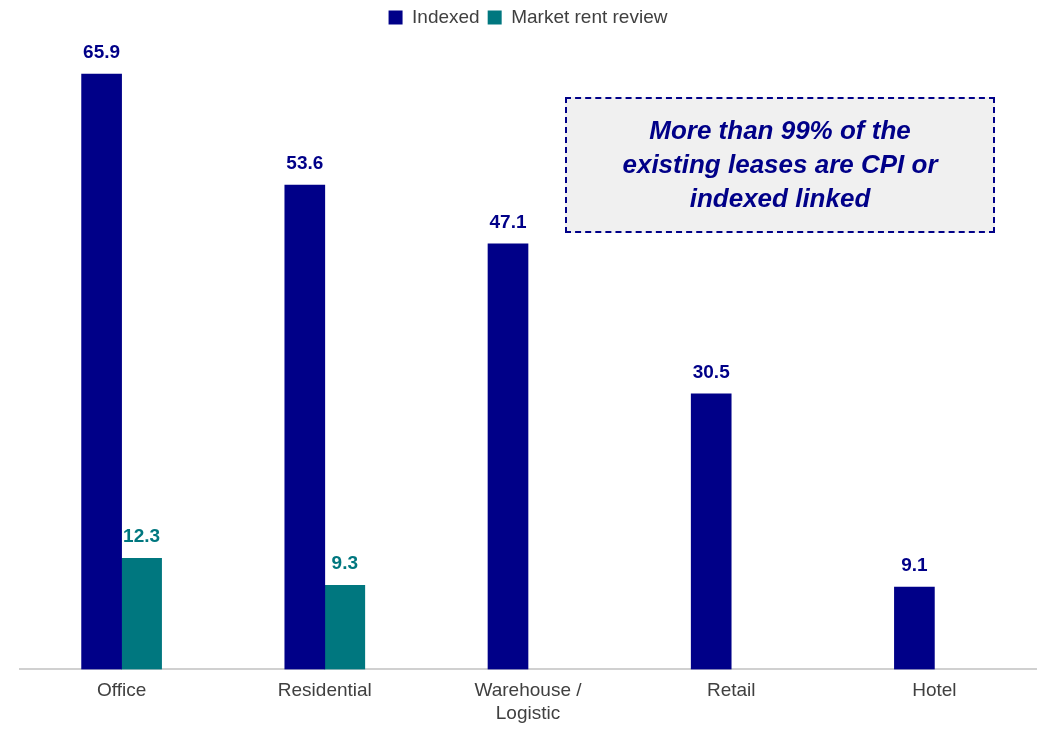 This screenshot has width=1046, height=740. I want to click on data-label: 9.3, so click(345, 563).